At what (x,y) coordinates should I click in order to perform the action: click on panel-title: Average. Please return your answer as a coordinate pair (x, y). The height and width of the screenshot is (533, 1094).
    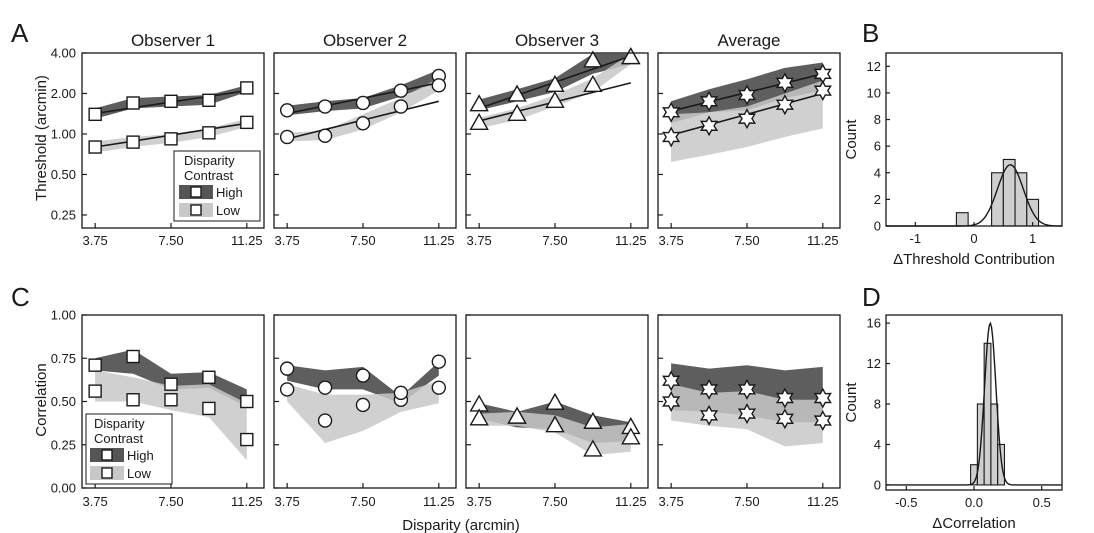
    Looking at the image, I should click on (748, 40).